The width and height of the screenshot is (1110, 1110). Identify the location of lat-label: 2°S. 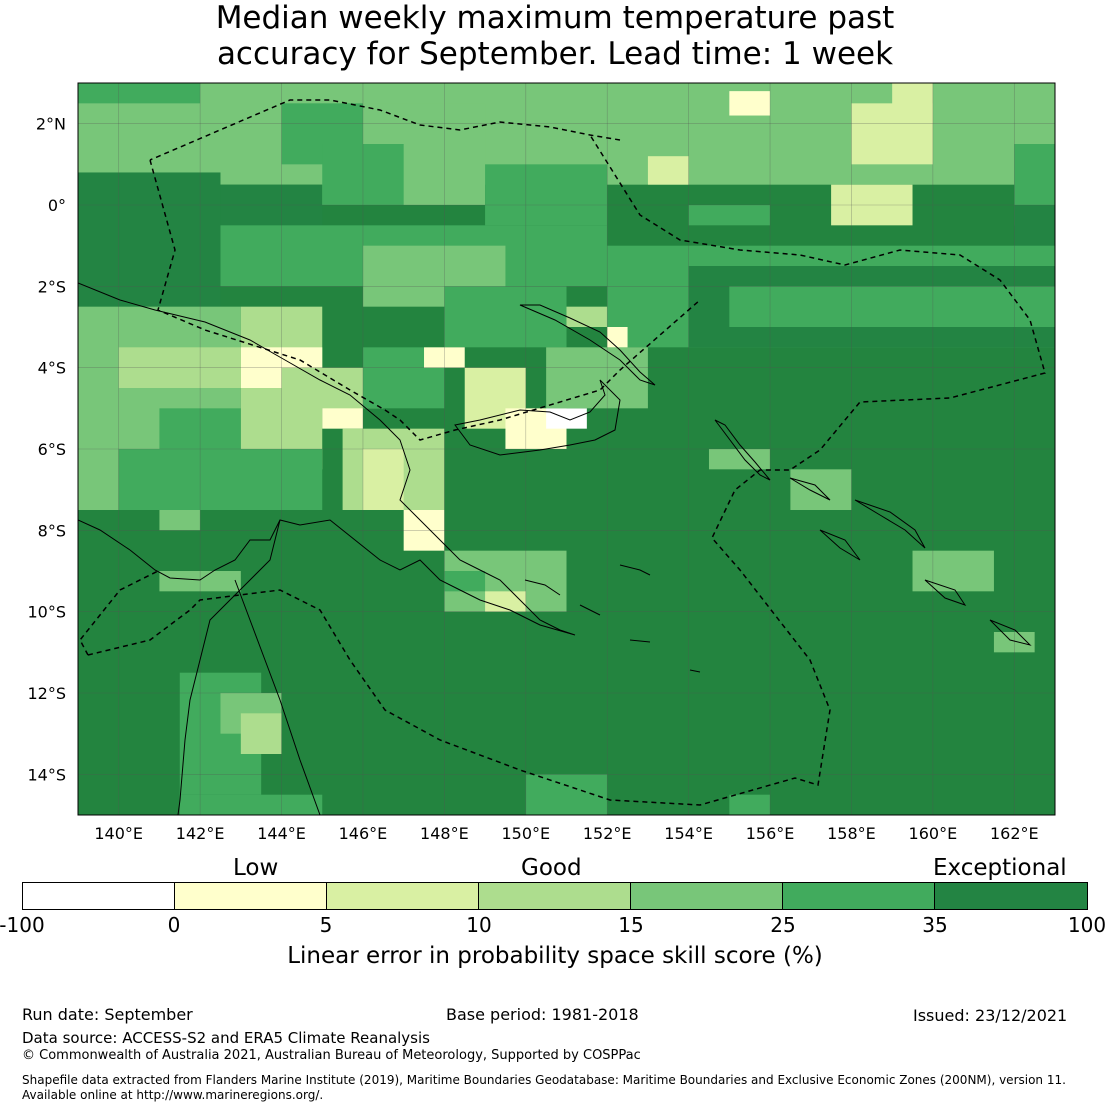
(52, 286).